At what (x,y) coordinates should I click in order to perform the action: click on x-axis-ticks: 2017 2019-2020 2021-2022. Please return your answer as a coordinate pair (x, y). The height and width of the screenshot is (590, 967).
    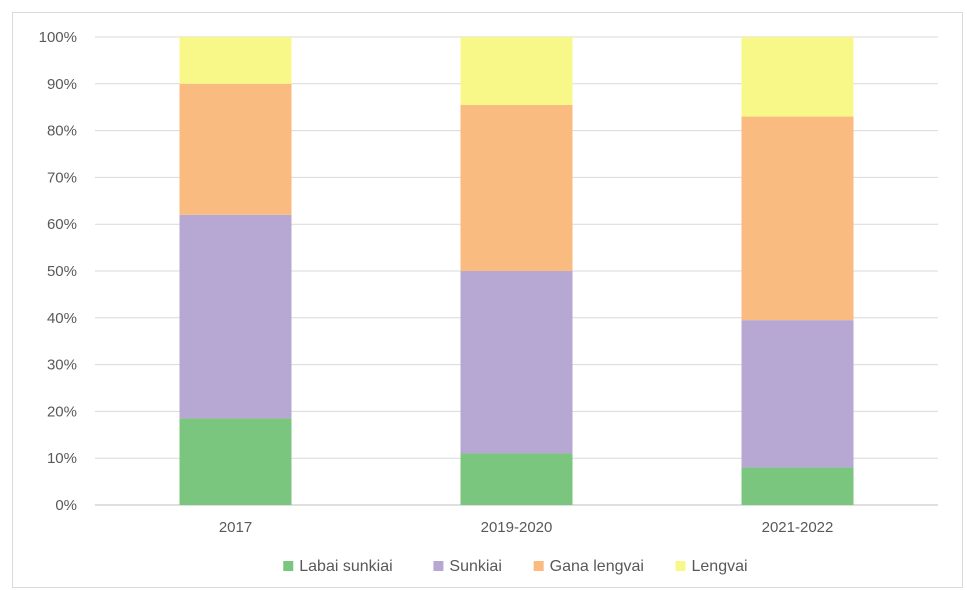
    Looking at the image, I should click on (526, 527).